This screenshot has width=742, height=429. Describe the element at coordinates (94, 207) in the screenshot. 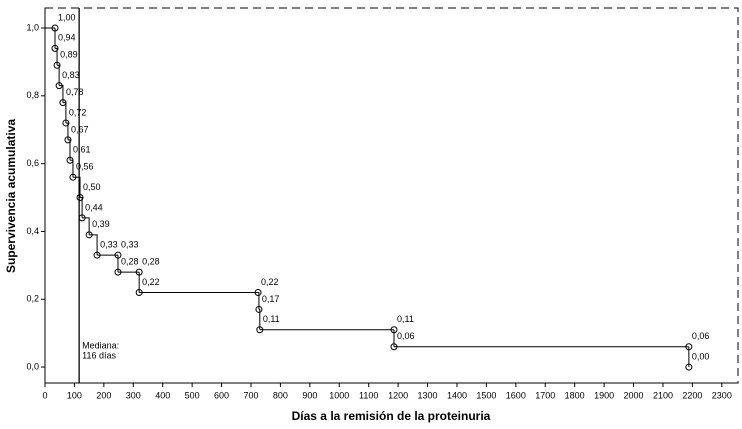

I see `data-label: 0,44` at that location.